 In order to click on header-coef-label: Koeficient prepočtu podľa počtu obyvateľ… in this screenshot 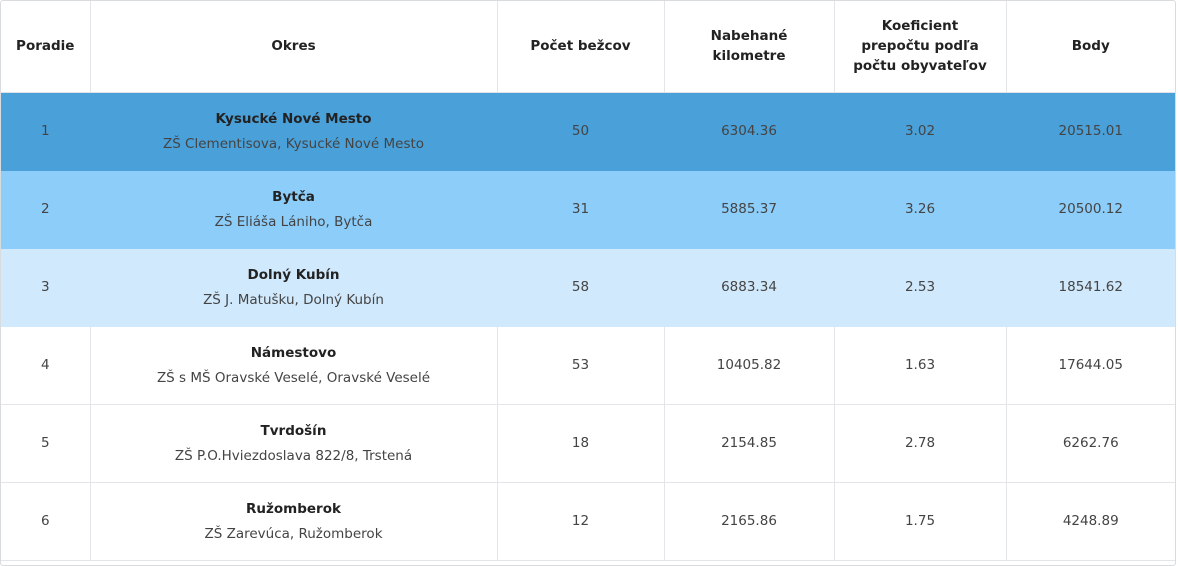, I will do `click(920, 46)`.